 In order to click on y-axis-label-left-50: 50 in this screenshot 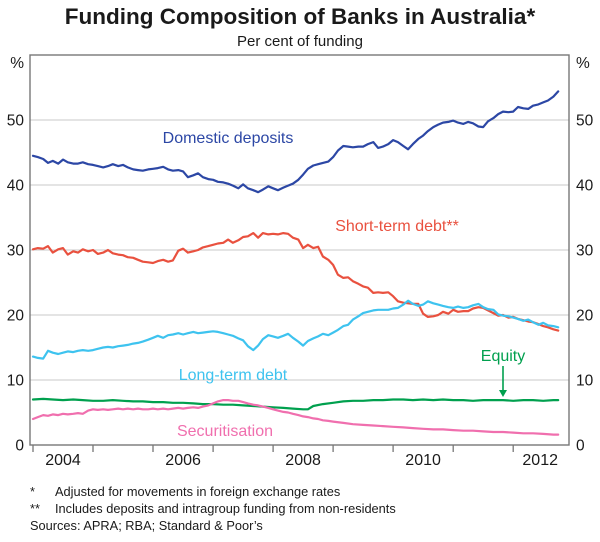, I will do `click(16, 121)`.